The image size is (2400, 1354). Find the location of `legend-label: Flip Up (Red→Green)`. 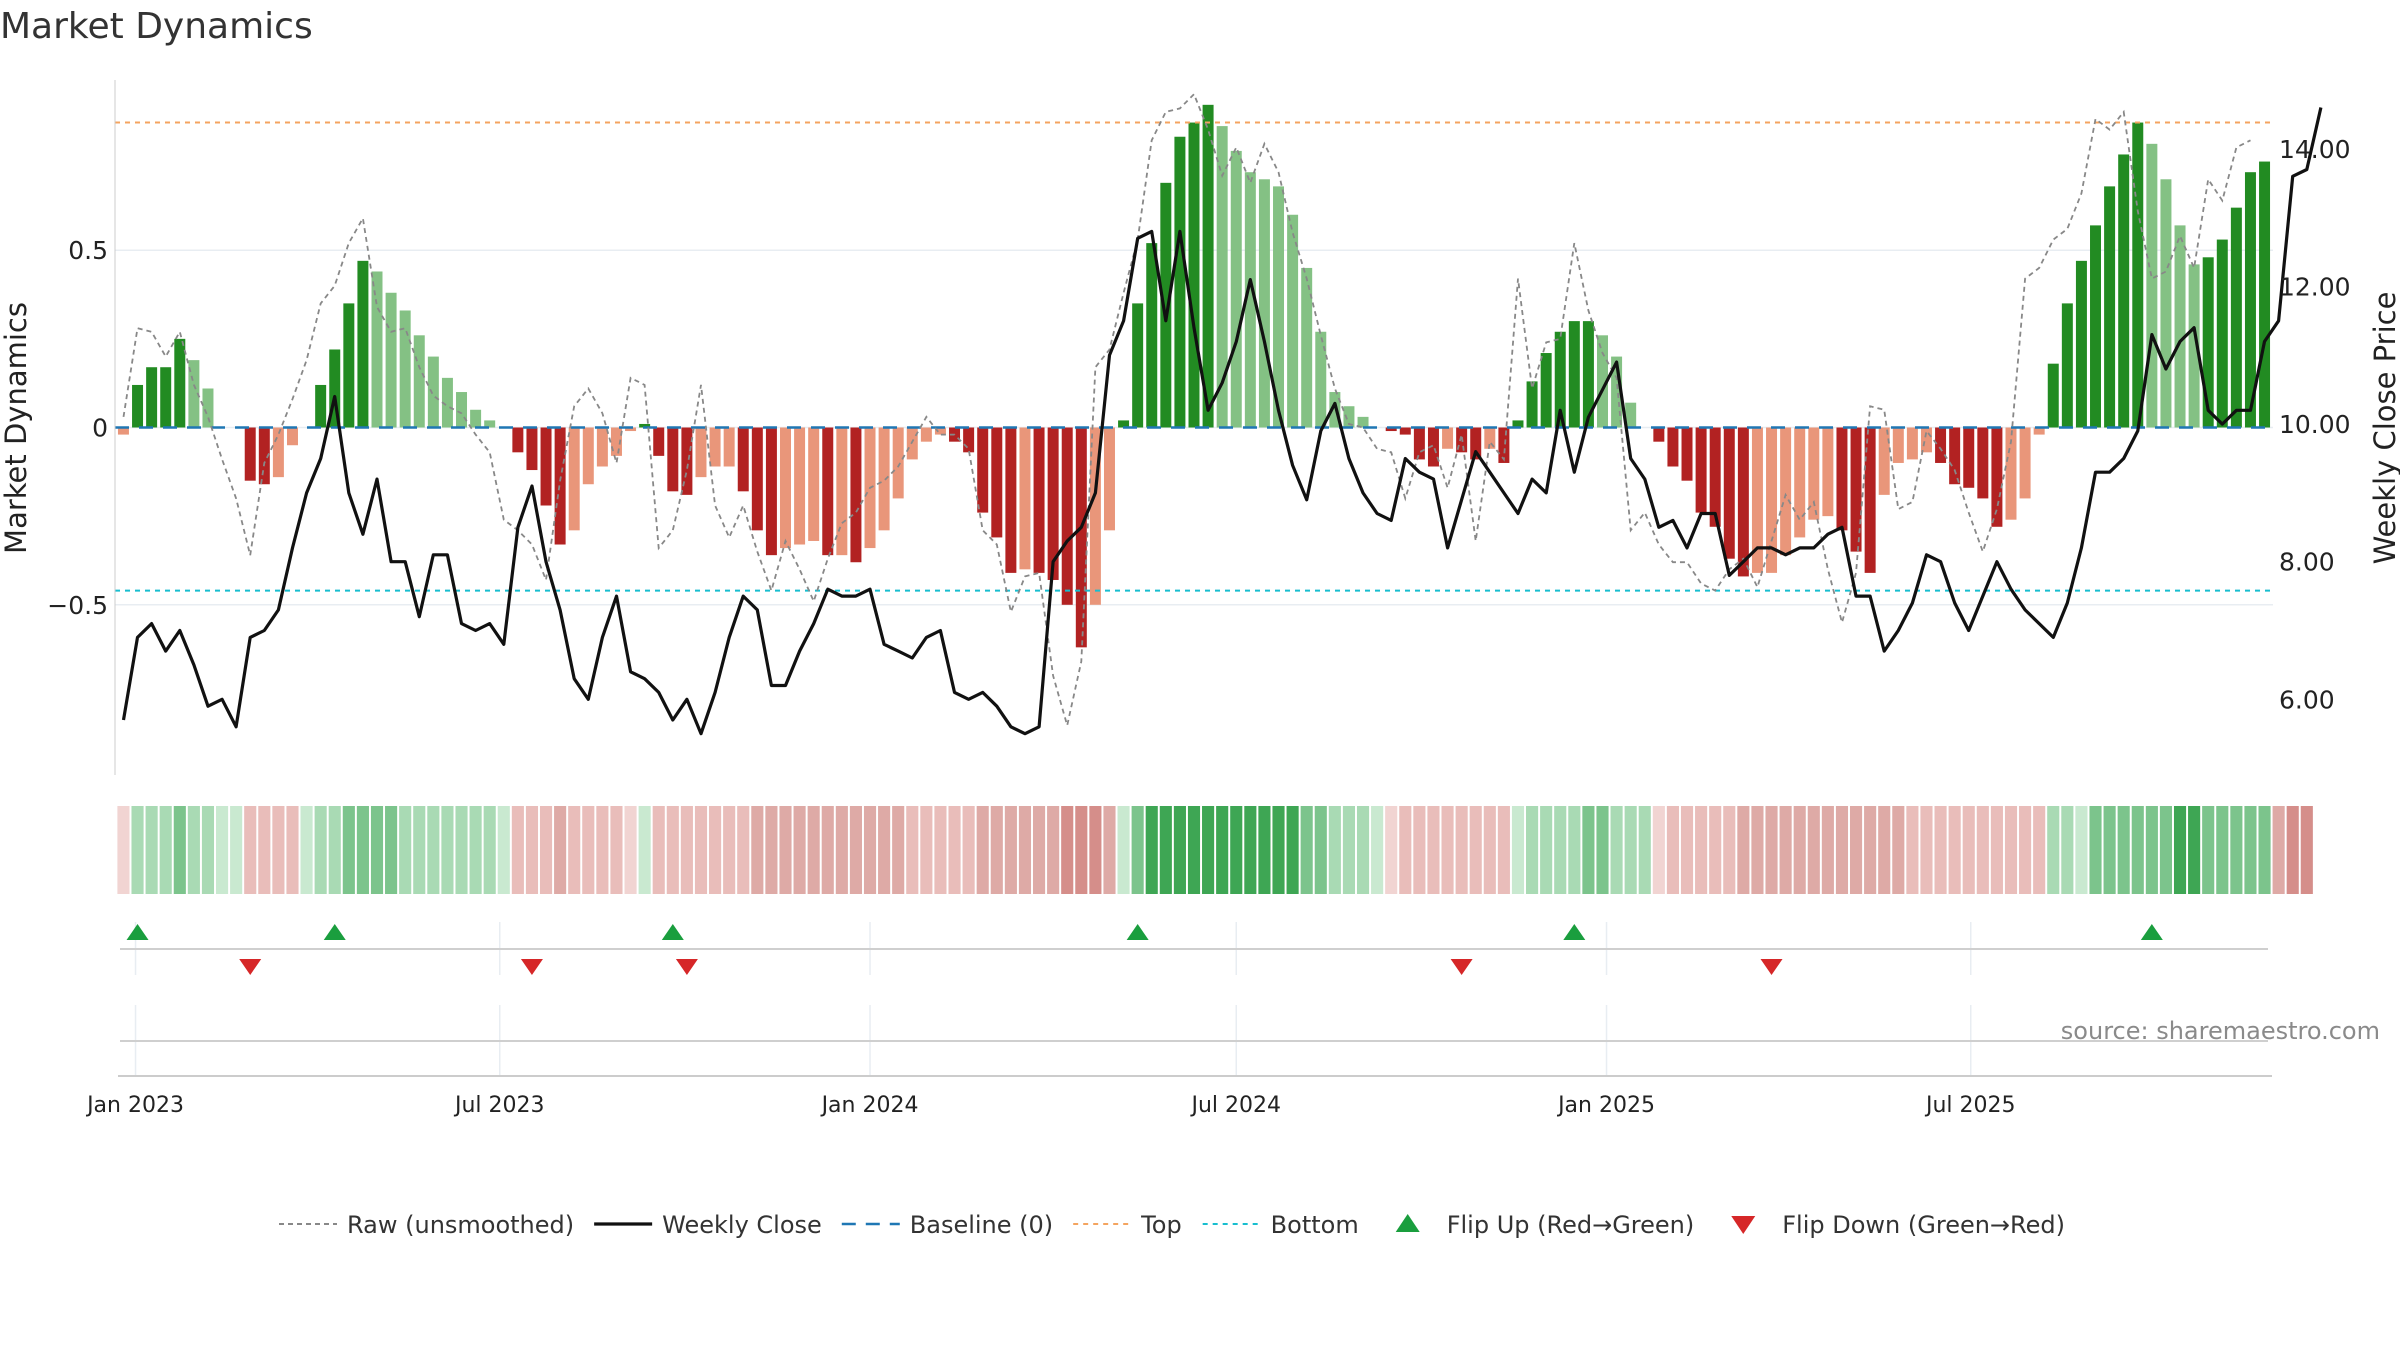

legend-label: Flip Up (Red→Green) is located at coordinates (1571, 1225).